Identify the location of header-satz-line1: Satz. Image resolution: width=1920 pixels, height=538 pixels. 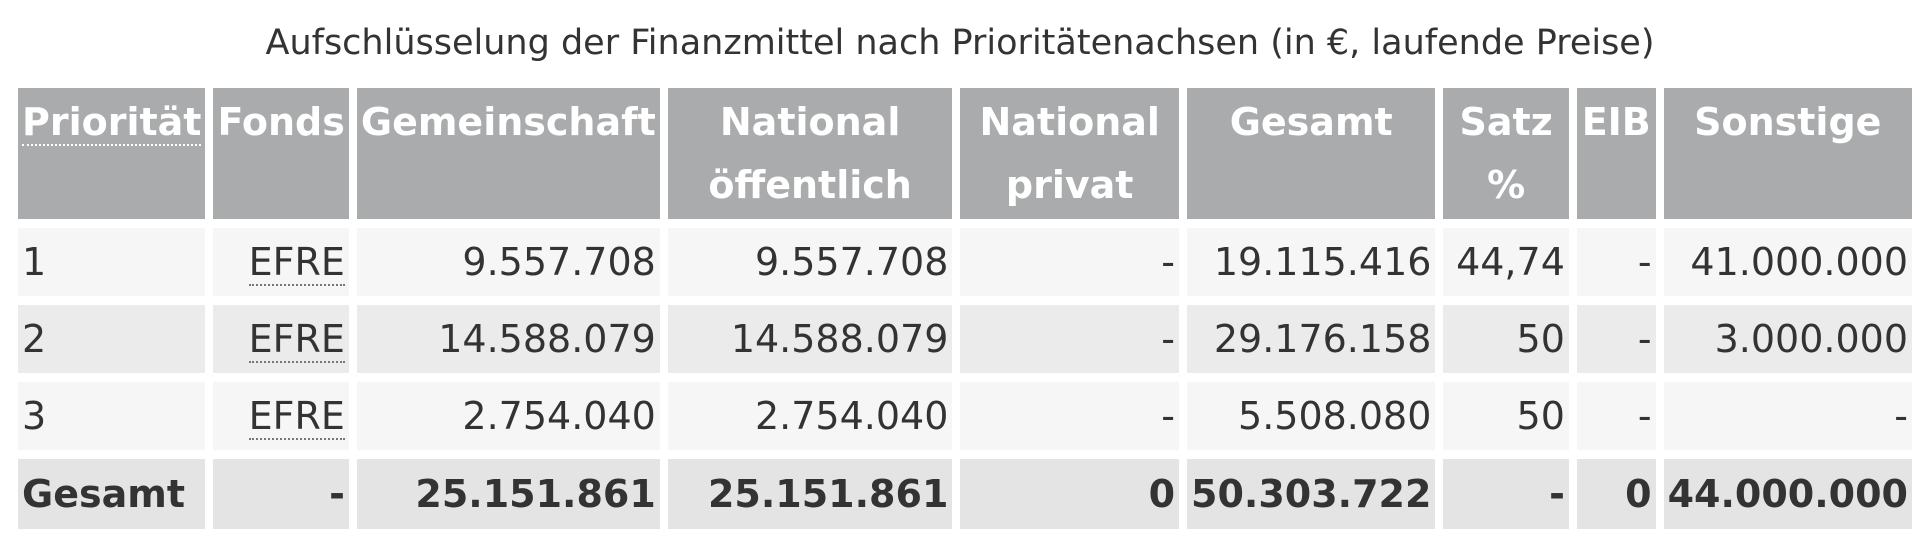
(1506, 122).